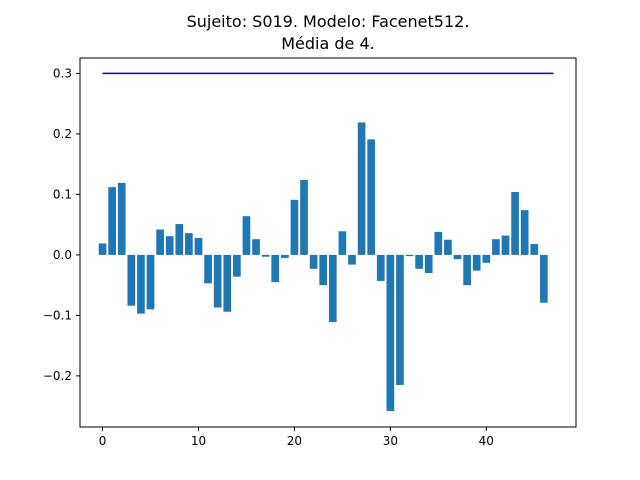 The height and width of the screenshot is (480, 640). I want to click on x-tick-label: 0, so click(103, 441).